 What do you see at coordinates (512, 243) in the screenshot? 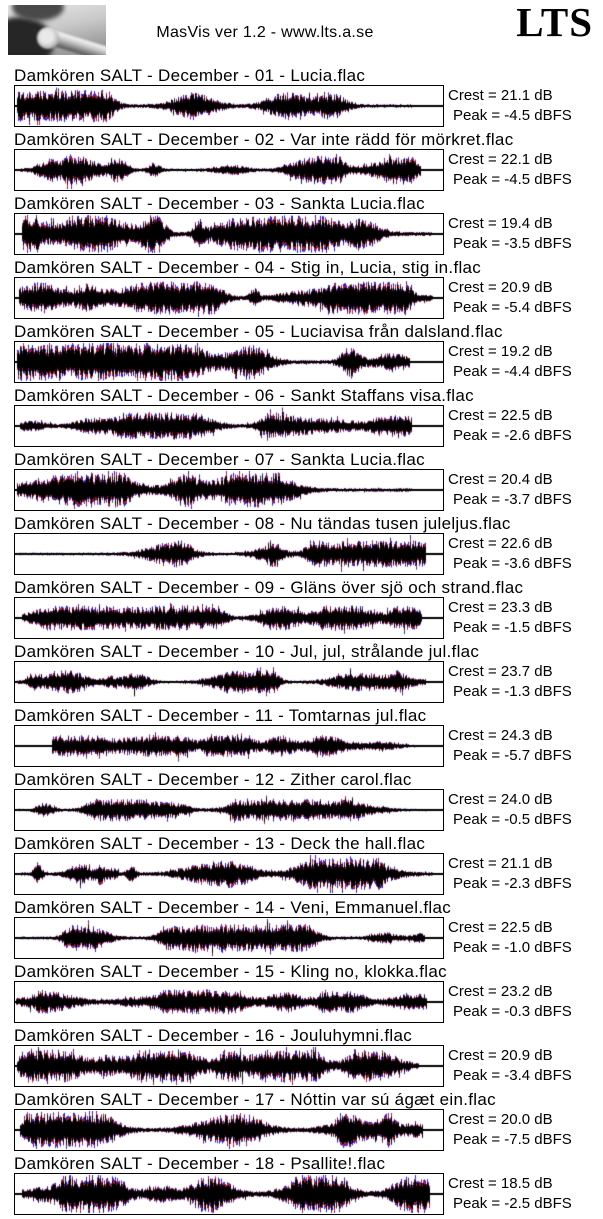
I see `peak-value: Peak = -3.5 dBFS` at bounding box center [512, 243].